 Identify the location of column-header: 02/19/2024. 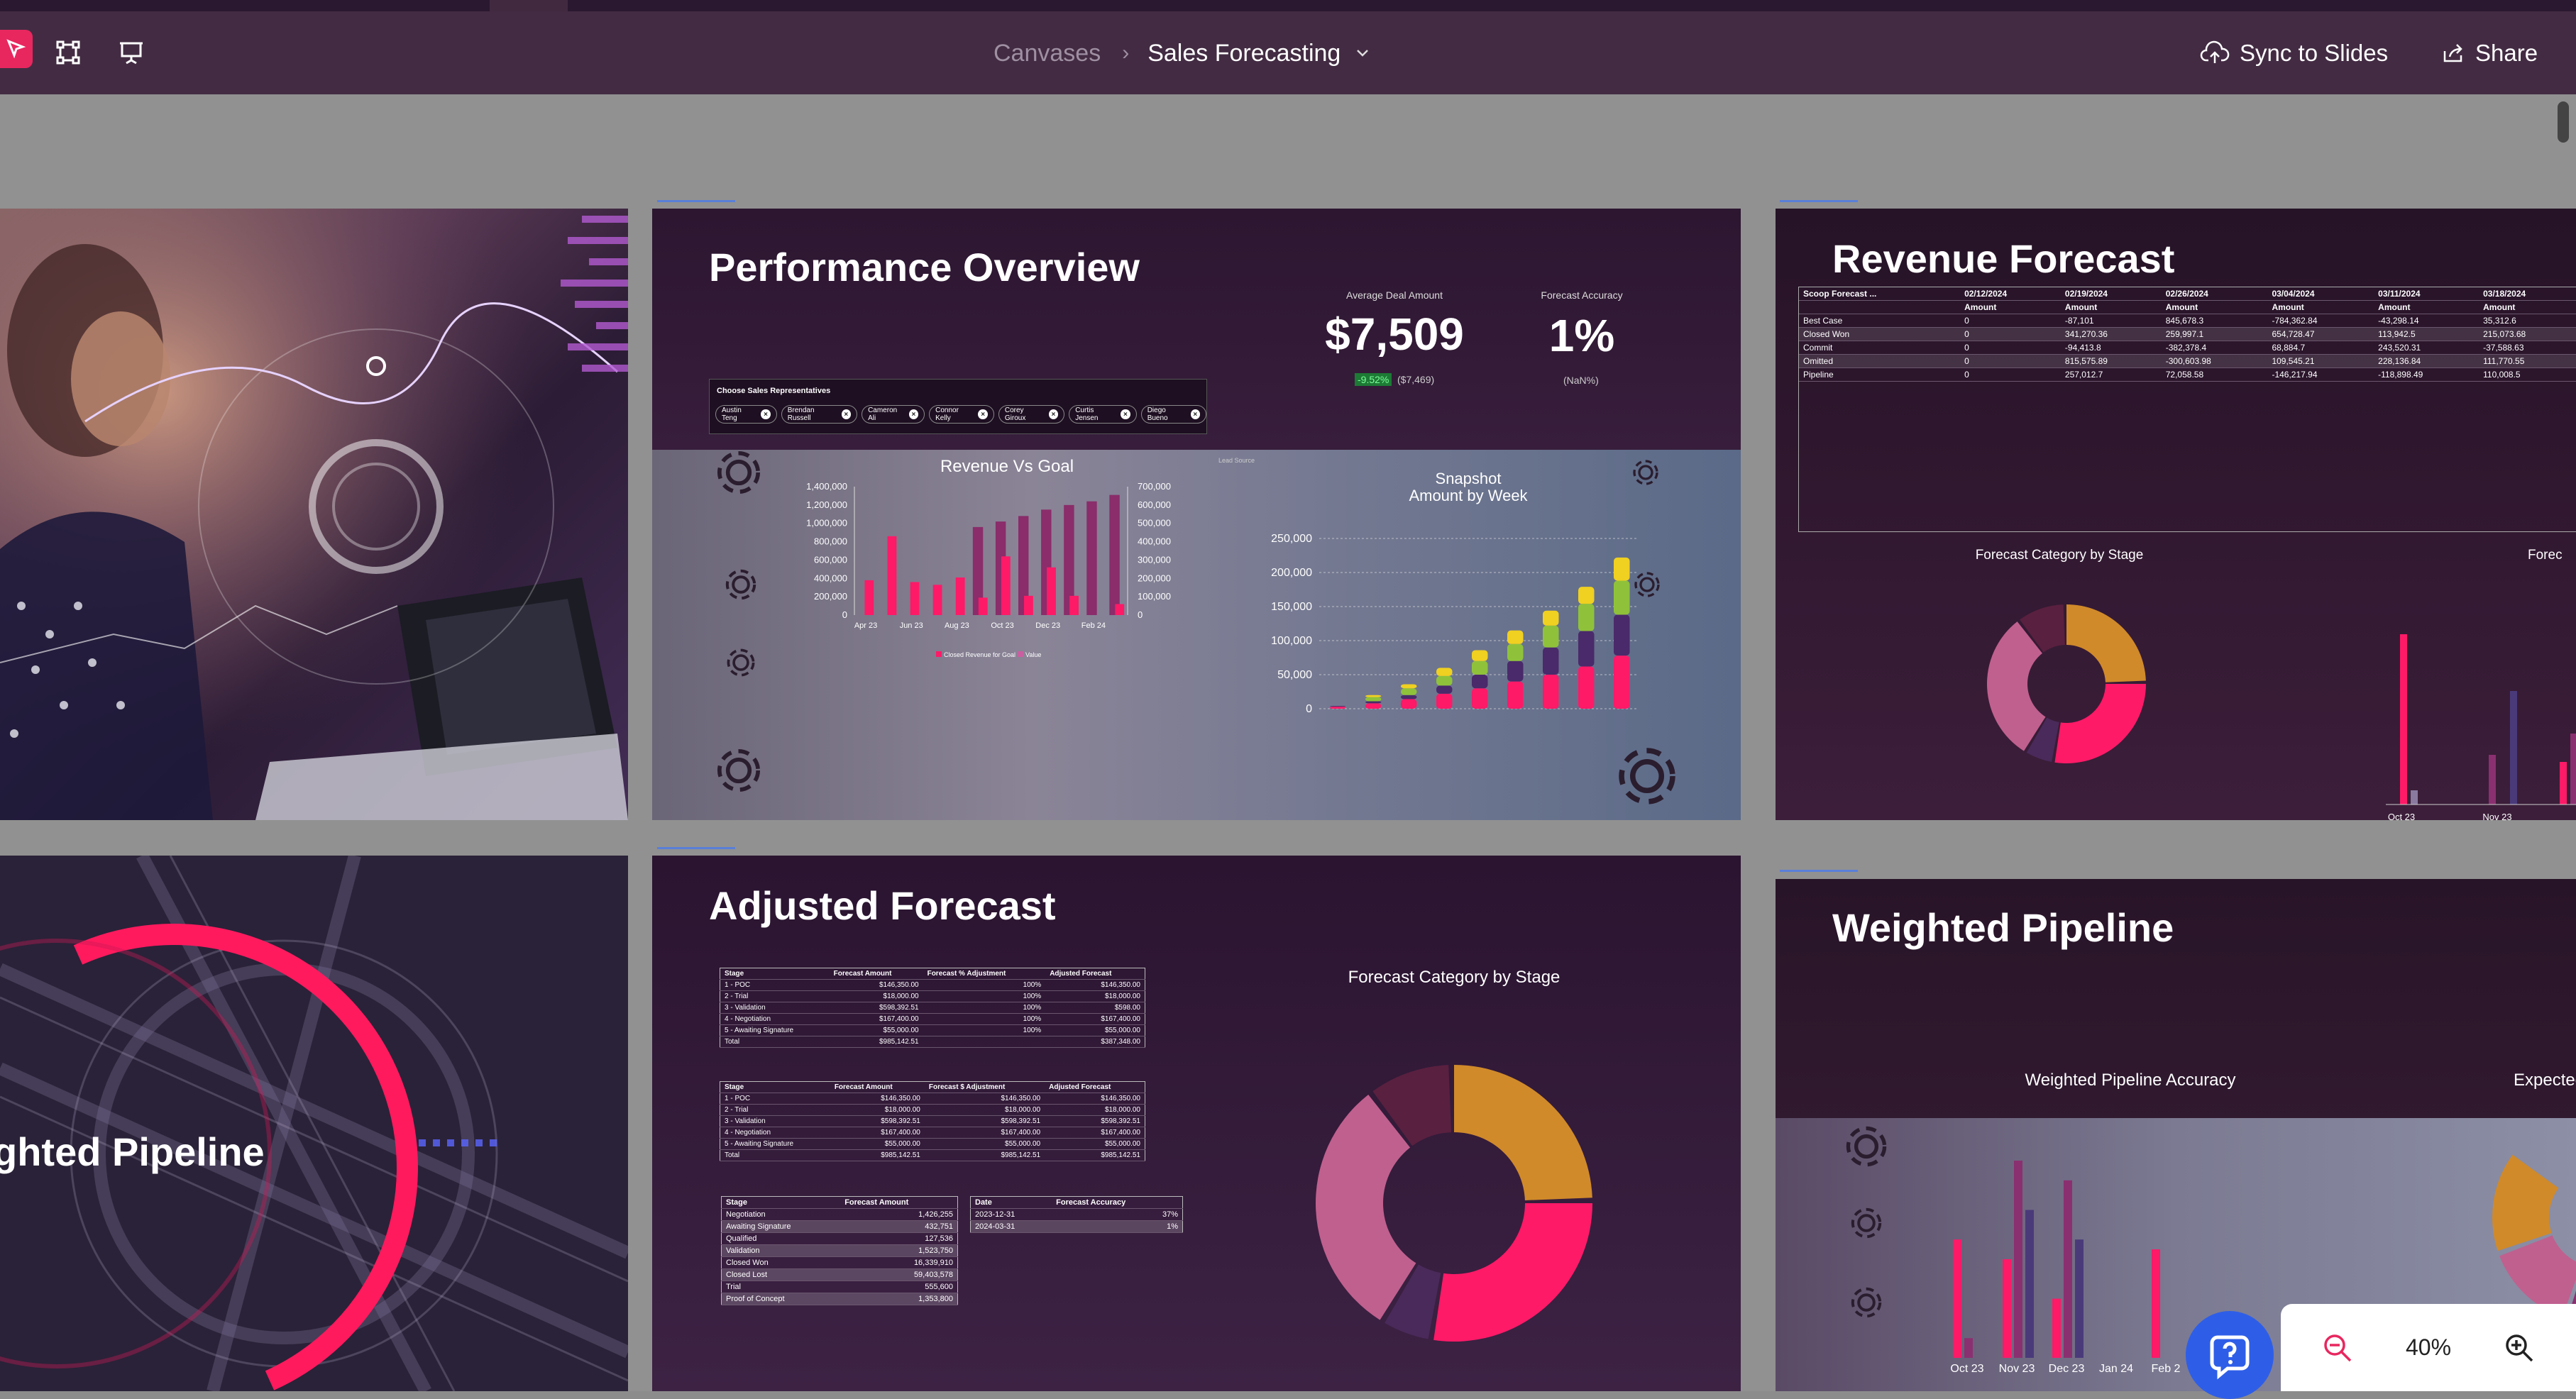
(2111, 294).